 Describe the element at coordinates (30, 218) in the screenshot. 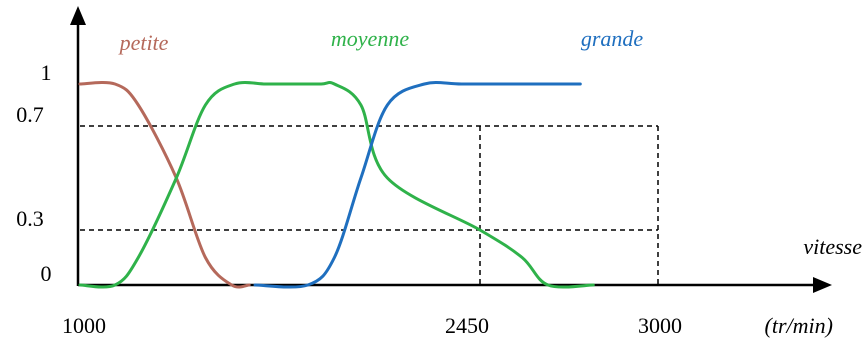

I see `y-tick-label-1: 0.3` at that location.